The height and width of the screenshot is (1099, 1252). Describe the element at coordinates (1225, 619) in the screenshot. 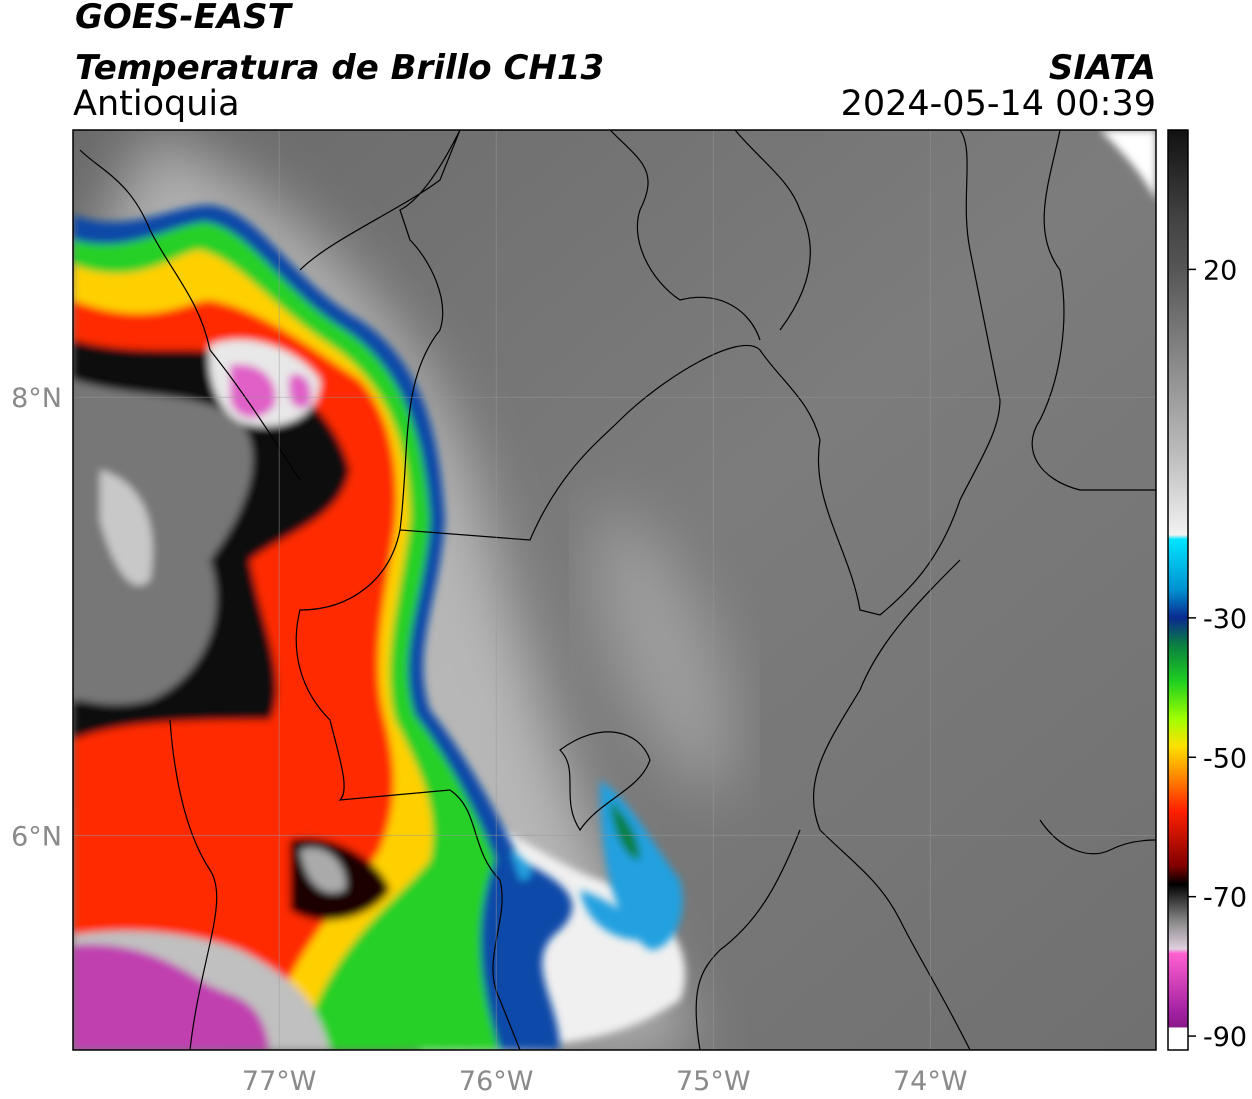

I see `colorbar-tick-label: -30` at that location.